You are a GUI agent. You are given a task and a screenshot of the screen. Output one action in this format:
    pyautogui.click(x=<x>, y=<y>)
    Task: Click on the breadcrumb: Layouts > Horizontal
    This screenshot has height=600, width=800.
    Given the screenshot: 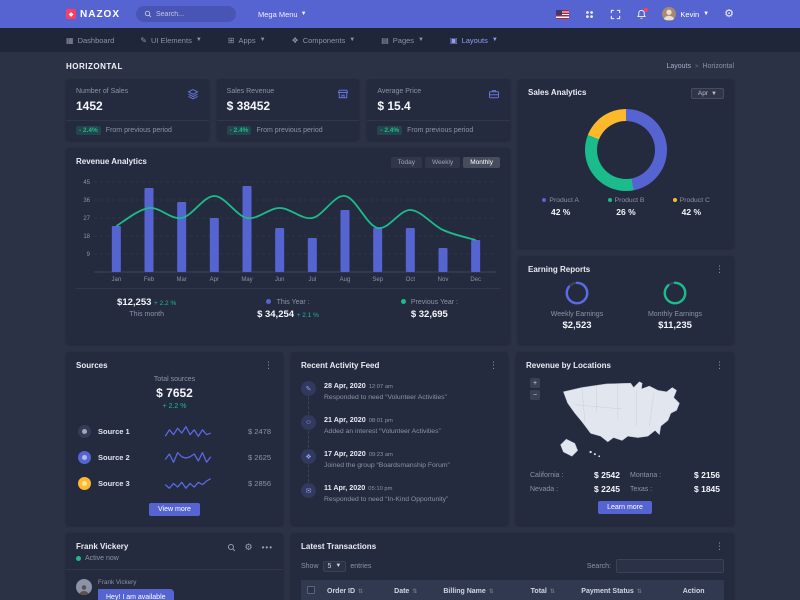 What is the action you would take?
    pyautogui.click(x=700, y=66)
    